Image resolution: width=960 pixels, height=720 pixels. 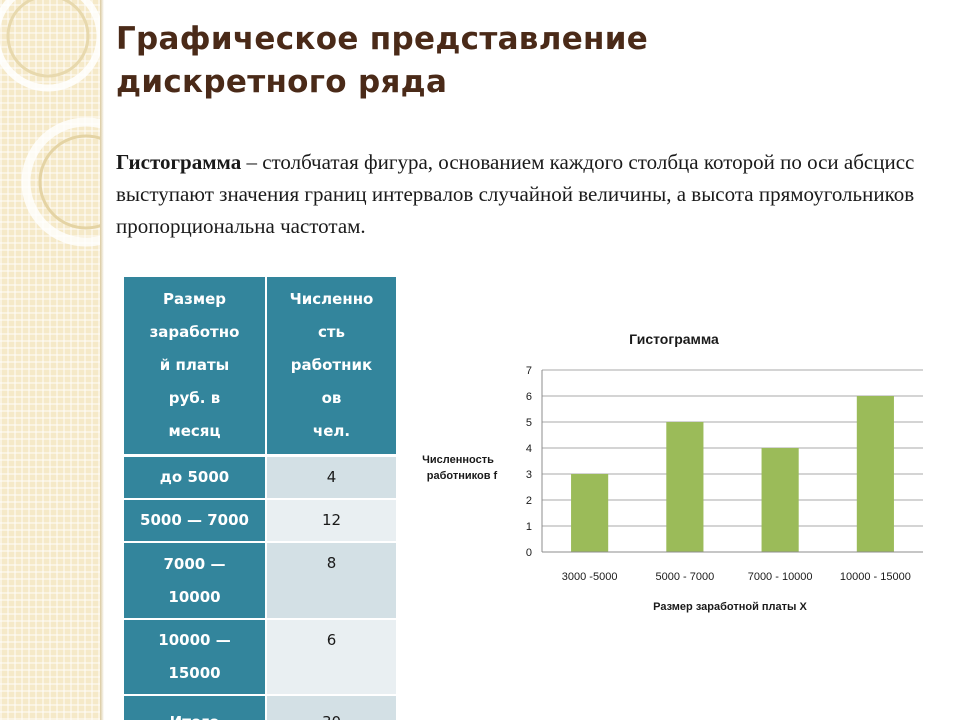 I want to click on table-header-salary-line: месяц, so click(x=194, y=431).